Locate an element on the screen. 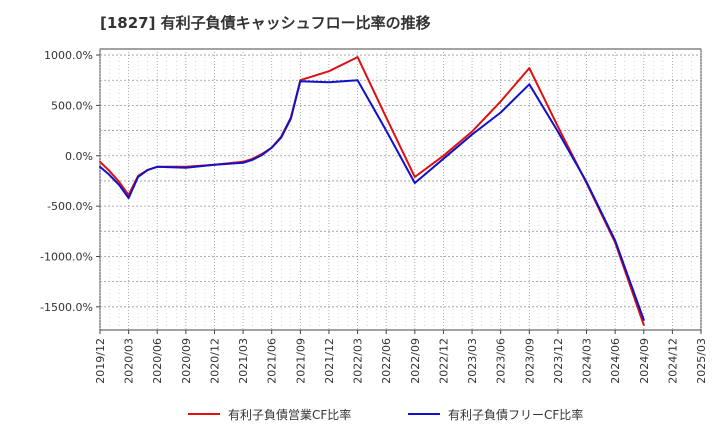  x-tick-label: 2023/03 is located at coordinates (472, 361).